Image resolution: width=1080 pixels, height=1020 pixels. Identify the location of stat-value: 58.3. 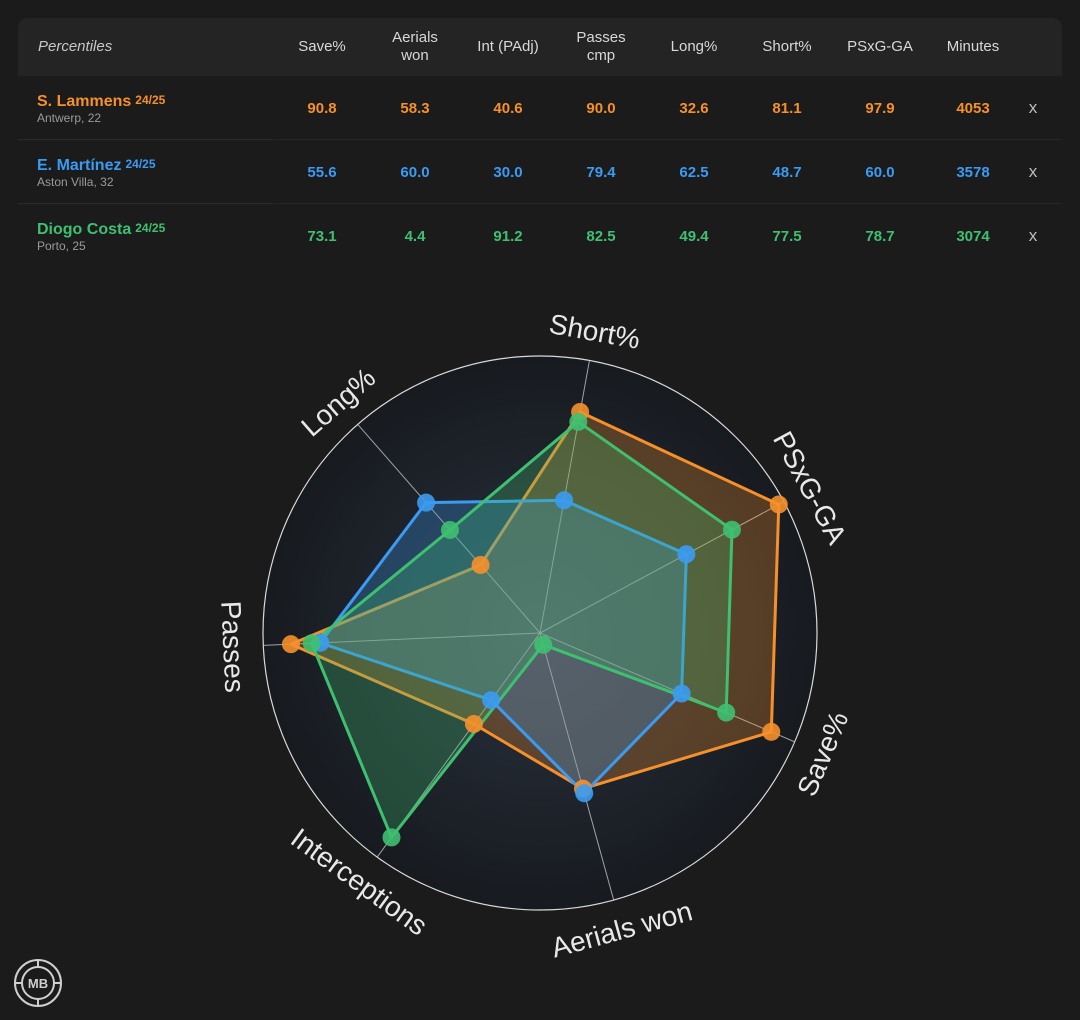
(415, 108).